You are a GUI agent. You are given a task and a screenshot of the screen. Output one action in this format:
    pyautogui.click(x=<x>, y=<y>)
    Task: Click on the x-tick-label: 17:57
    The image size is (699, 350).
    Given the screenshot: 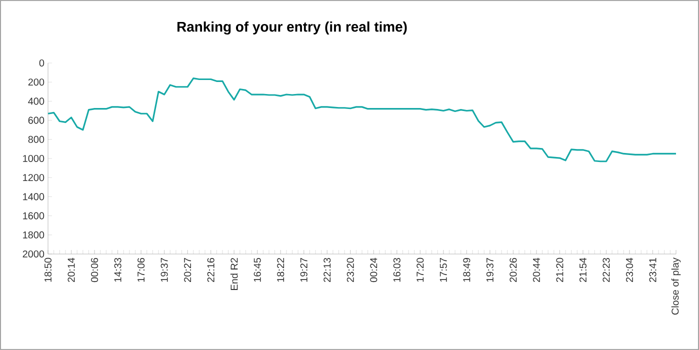 What is the action you would take?
    pyautogui.click(x=443, y=270)
    